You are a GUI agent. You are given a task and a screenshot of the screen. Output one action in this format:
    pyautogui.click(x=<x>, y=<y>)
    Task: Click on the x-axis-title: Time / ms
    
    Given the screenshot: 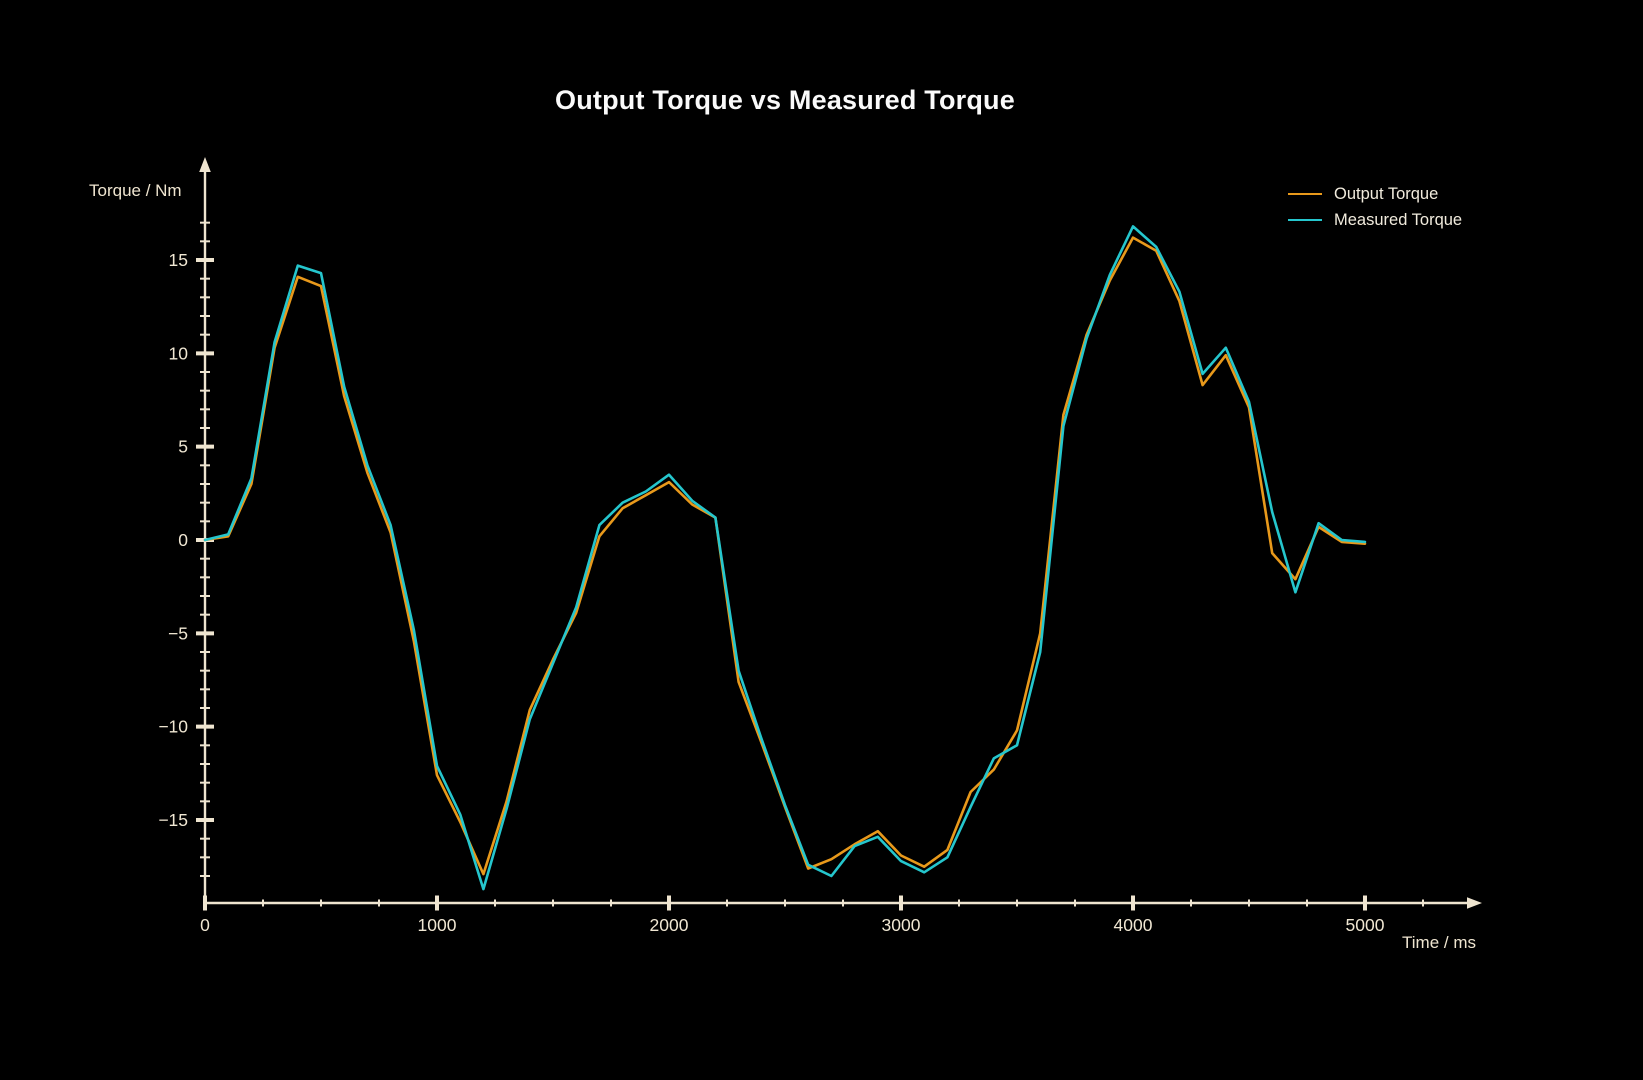 What is the action you would take?
    pyautogui.click(x=1439, y=942)
    